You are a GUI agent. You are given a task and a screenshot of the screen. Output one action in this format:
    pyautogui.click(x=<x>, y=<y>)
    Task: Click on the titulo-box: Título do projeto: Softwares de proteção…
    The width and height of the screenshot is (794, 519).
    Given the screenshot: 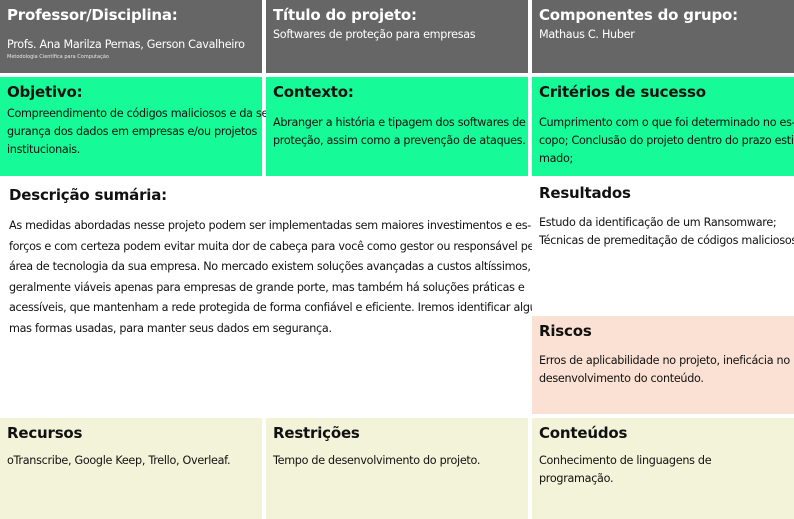 What is the action you would take?
    pyautogui.click(x=397, y=36)
    